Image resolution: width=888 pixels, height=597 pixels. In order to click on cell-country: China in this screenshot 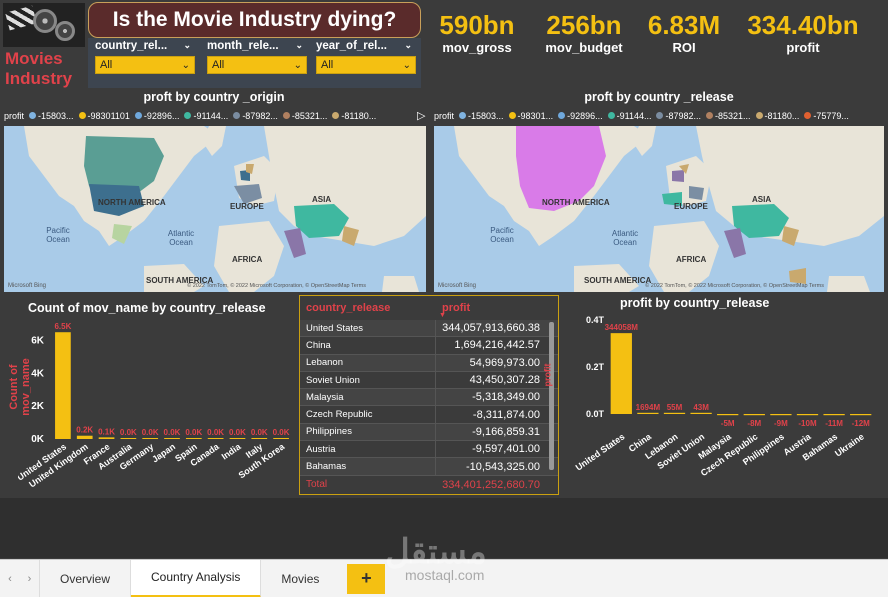, I will do `click(368, 345)`.